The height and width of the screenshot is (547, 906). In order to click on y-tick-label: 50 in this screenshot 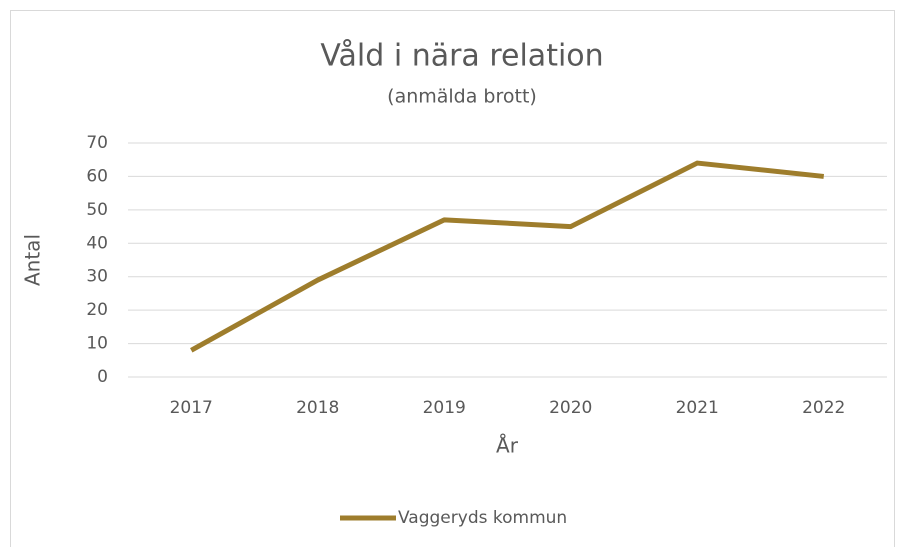, I will do `click(97, 210)`.